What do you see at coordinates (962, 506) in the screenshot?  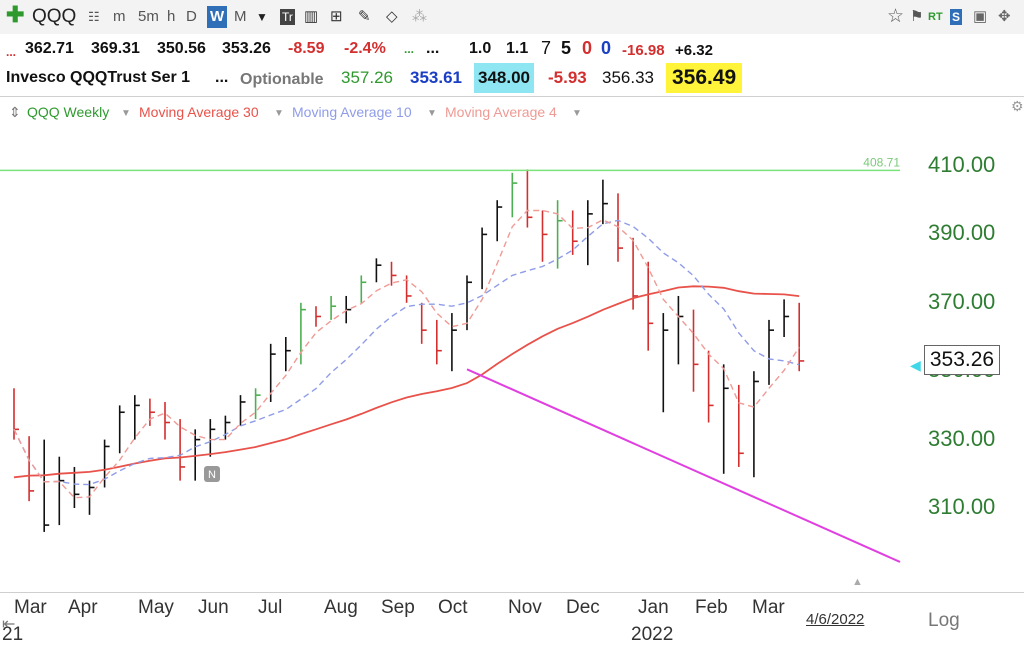 I see `price-tick: 310.00` at bounding box center [962, 506].